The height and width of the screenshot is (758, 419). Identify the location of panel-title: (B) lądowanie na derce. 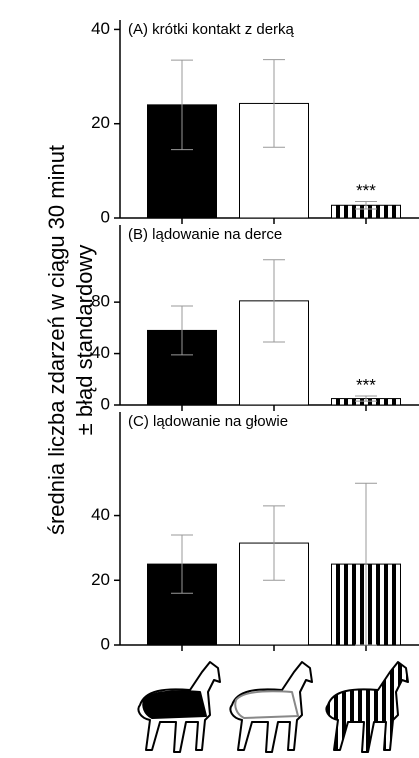
(205, 234).